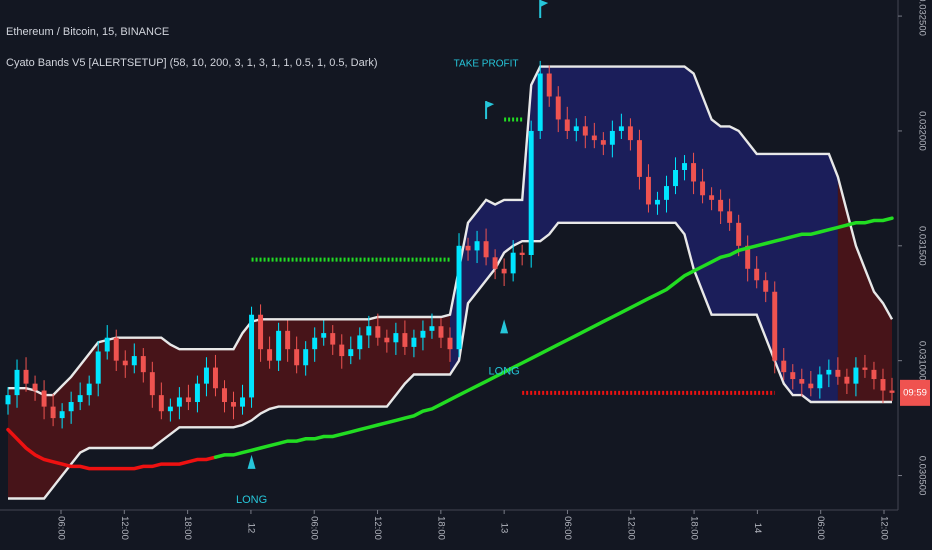  Describe the element at coordinates (251, 500) in the screenshot. I see `long-label: LONG` at that location.